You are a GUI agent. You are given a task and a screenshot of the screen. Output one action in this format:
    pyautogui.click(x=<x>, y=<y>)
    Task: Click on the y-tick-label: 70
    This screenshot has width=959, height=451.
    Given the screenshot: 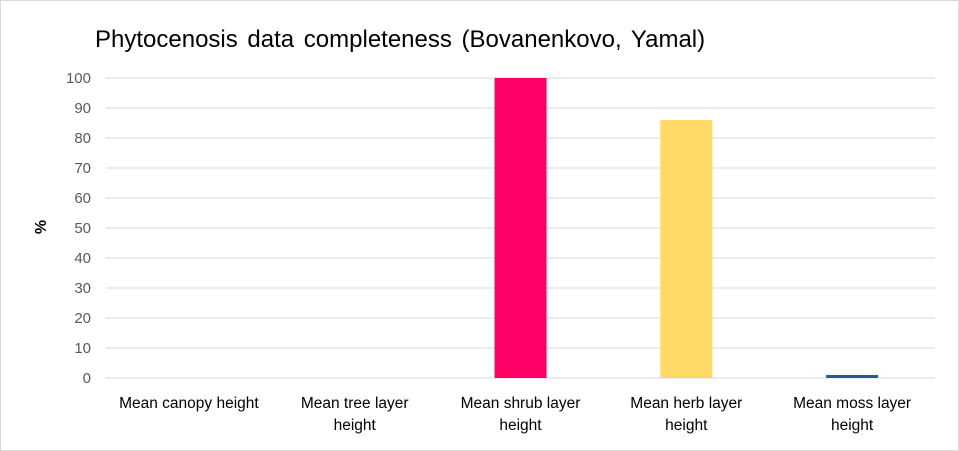 What is the action you would take?
    pyautogui.click(x=82, y=168)
    